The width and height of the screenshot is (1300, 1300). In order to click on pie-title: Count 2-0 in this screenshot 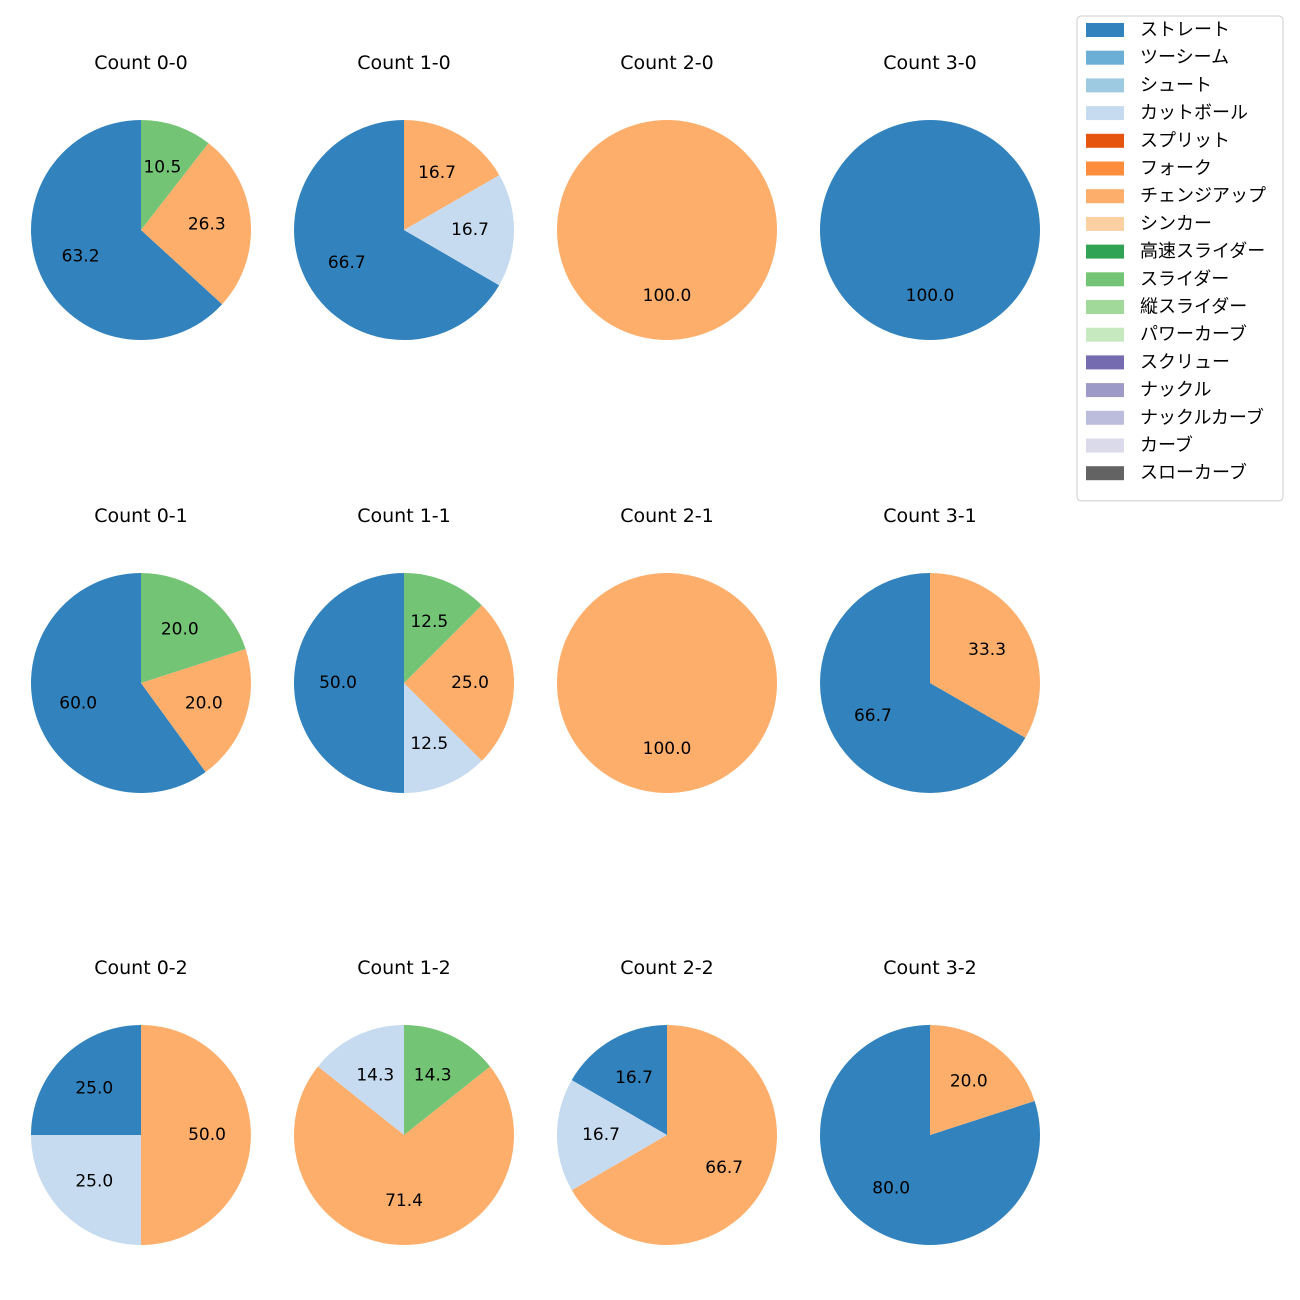, I will do `click(667, 63)`.